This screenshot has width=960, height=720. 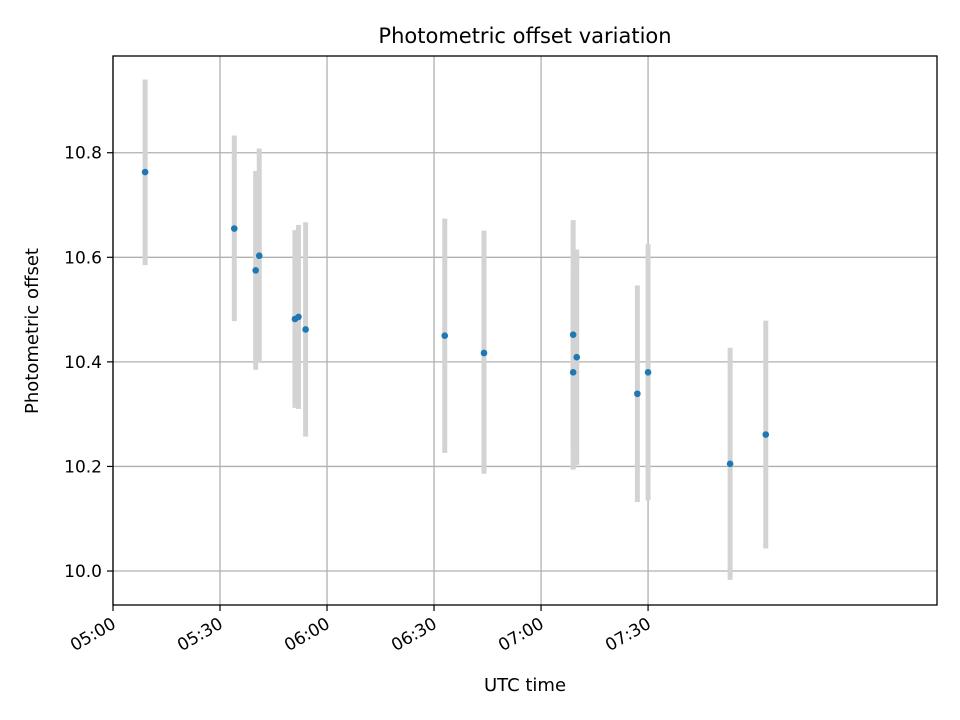 I want to click on y-axis-ticks: 10.0 10.2 10.4 10.6 10.8, so click(x=88, y=363).